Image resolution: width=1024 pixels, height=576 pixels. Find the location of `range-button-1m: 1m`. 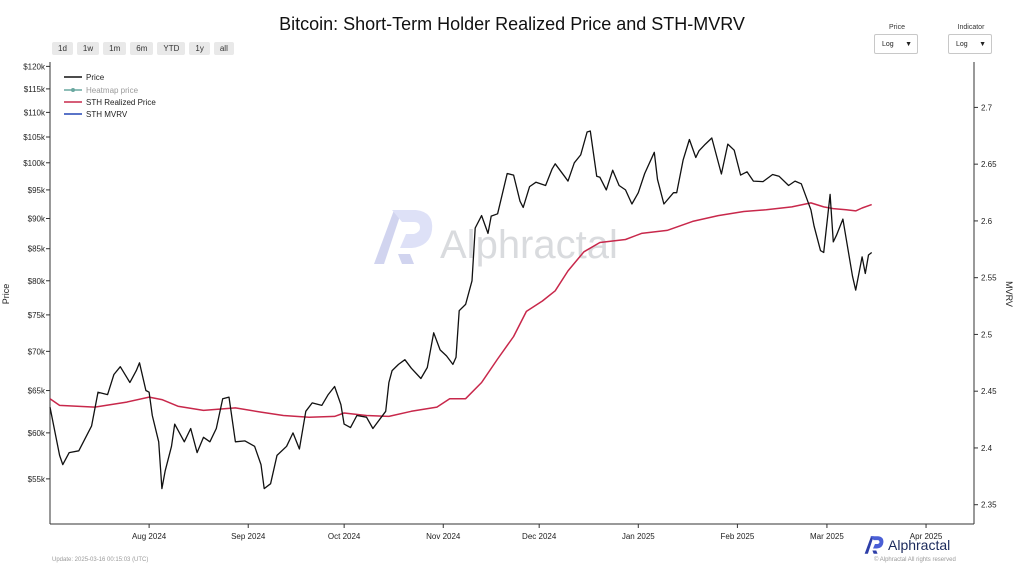

range-button-1m: 1m is located at coordinates (115, 48).